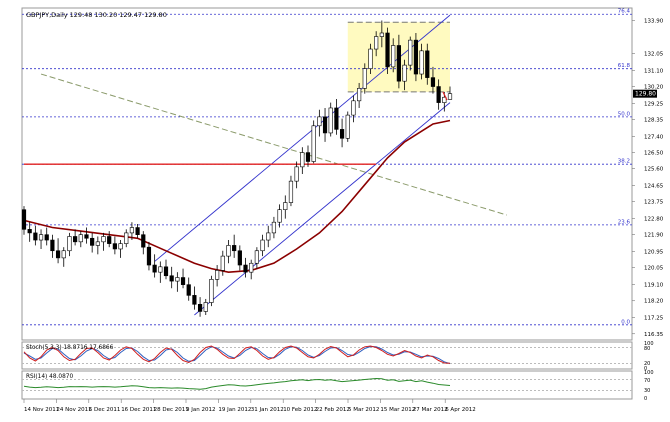 This screenshot has height=422, width=670. What do you see at coordinates (654, 236) in the screenshot?
I see `price-tick-label: 121.90` at bounding box center [654, 236].